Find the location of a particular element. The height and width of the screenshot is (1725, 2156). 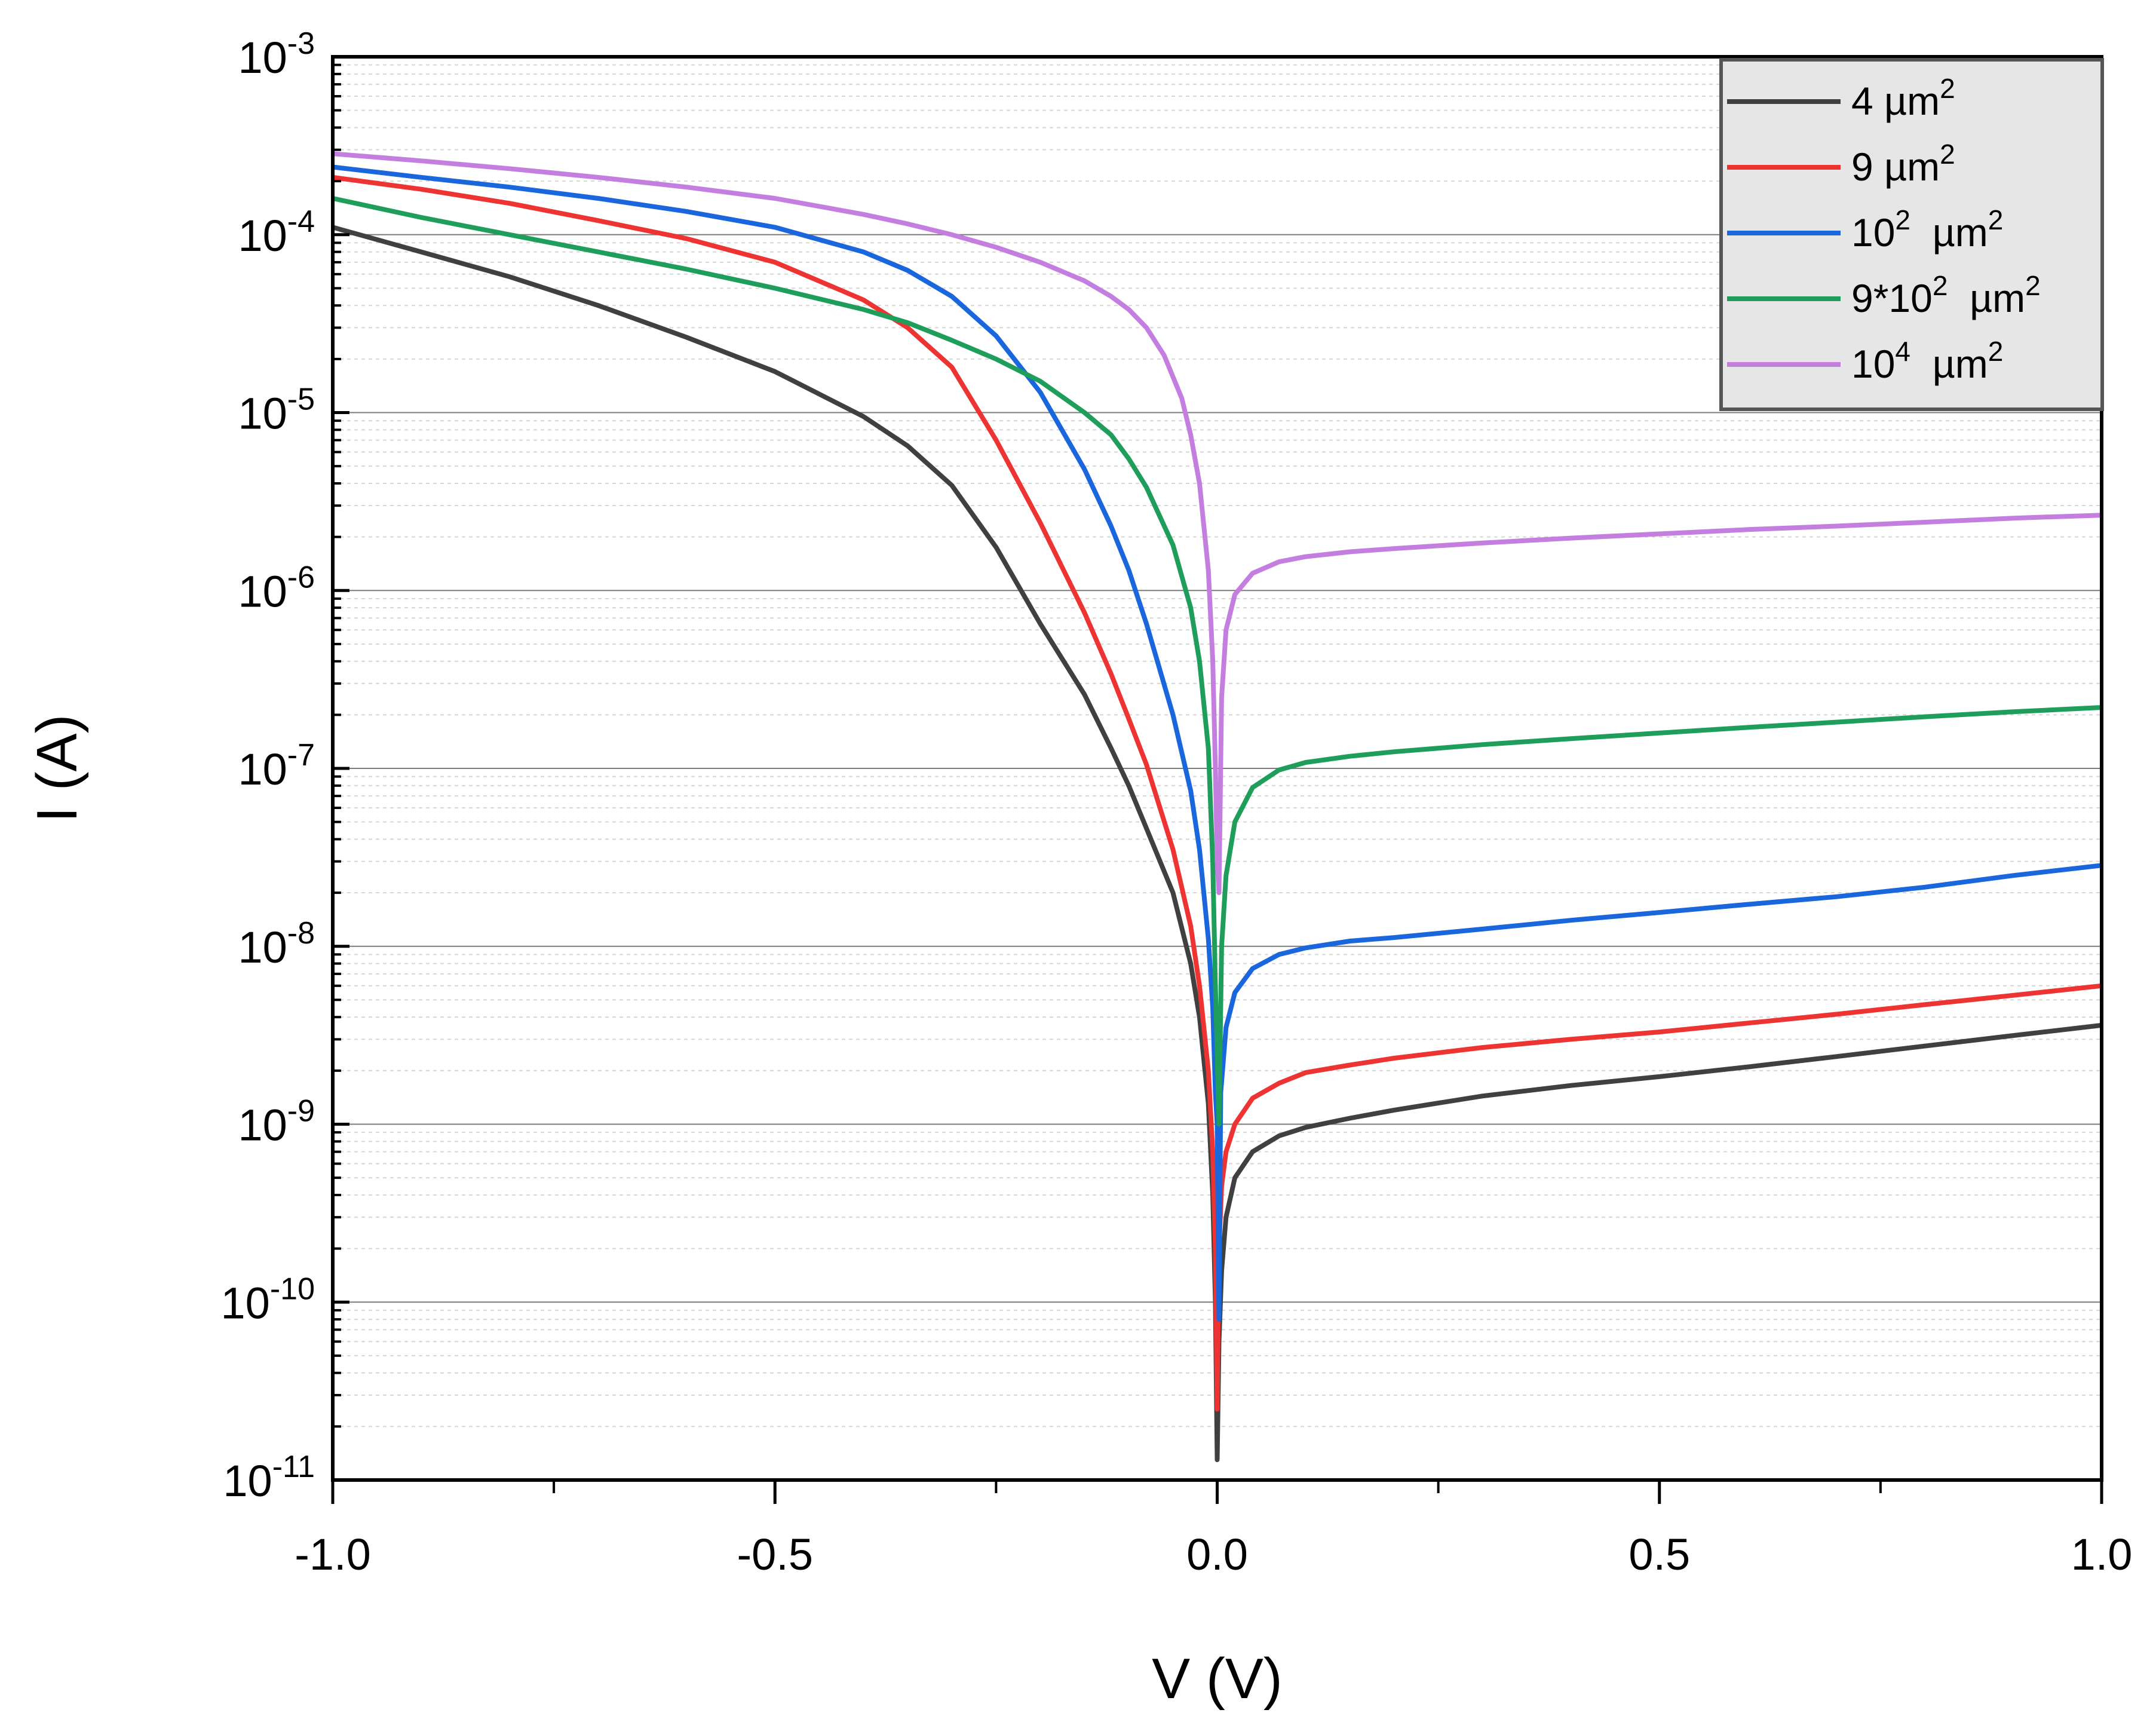

y-axis-title: I (A) is located at coordinates (57, 768).